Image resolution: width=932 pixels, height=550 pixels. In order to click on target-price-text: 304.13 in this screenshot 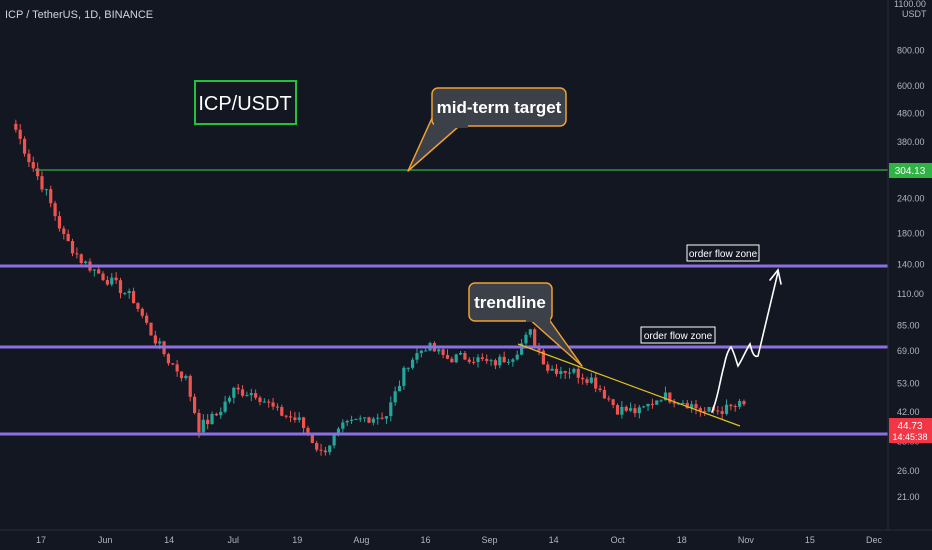, I will do `click(910, 171)`.